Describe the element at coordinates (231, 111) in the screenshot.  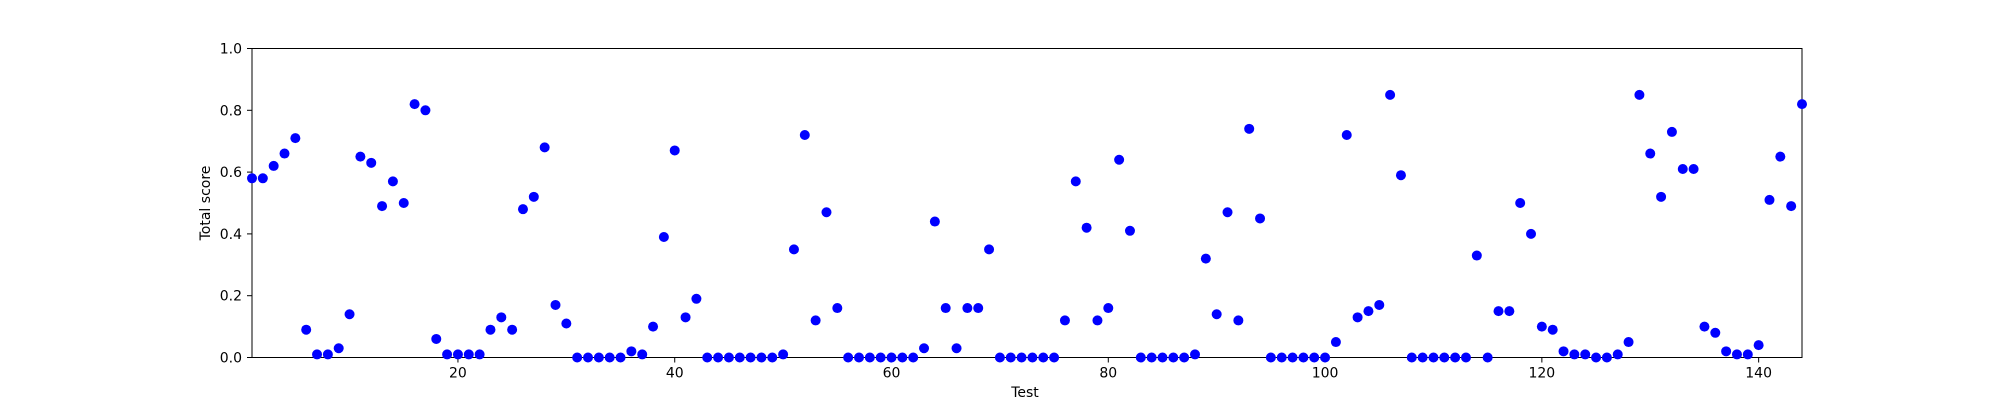
I see `y-tick-label: 0.8` at that location.